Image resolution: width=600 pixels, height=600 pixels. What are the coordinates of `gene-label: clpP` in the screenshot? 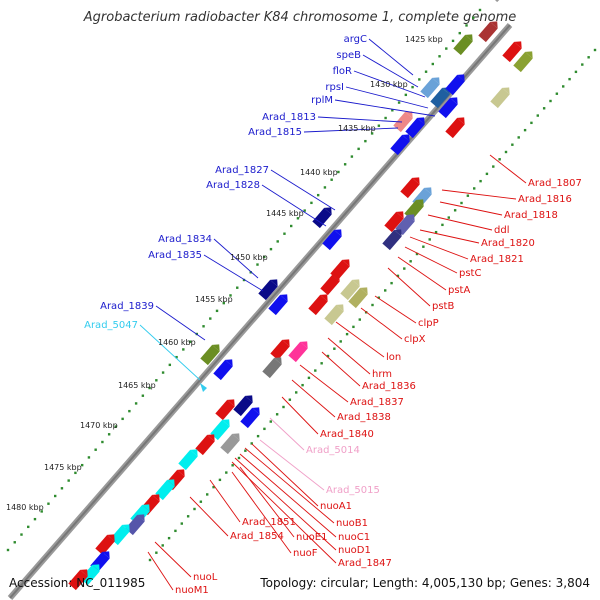 It's located at (428, 323).